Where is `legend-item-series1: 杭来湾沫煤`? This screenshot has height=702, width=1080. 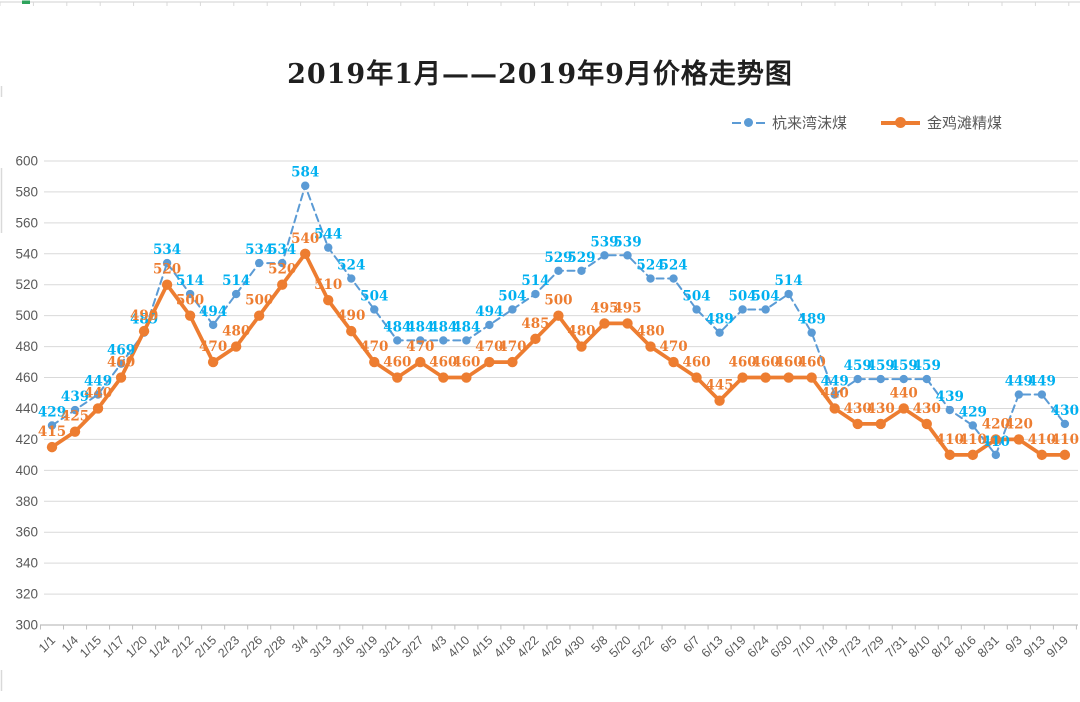
legend-item-series1: 杭来湾沫煤 is located at coordinates (789, 122).